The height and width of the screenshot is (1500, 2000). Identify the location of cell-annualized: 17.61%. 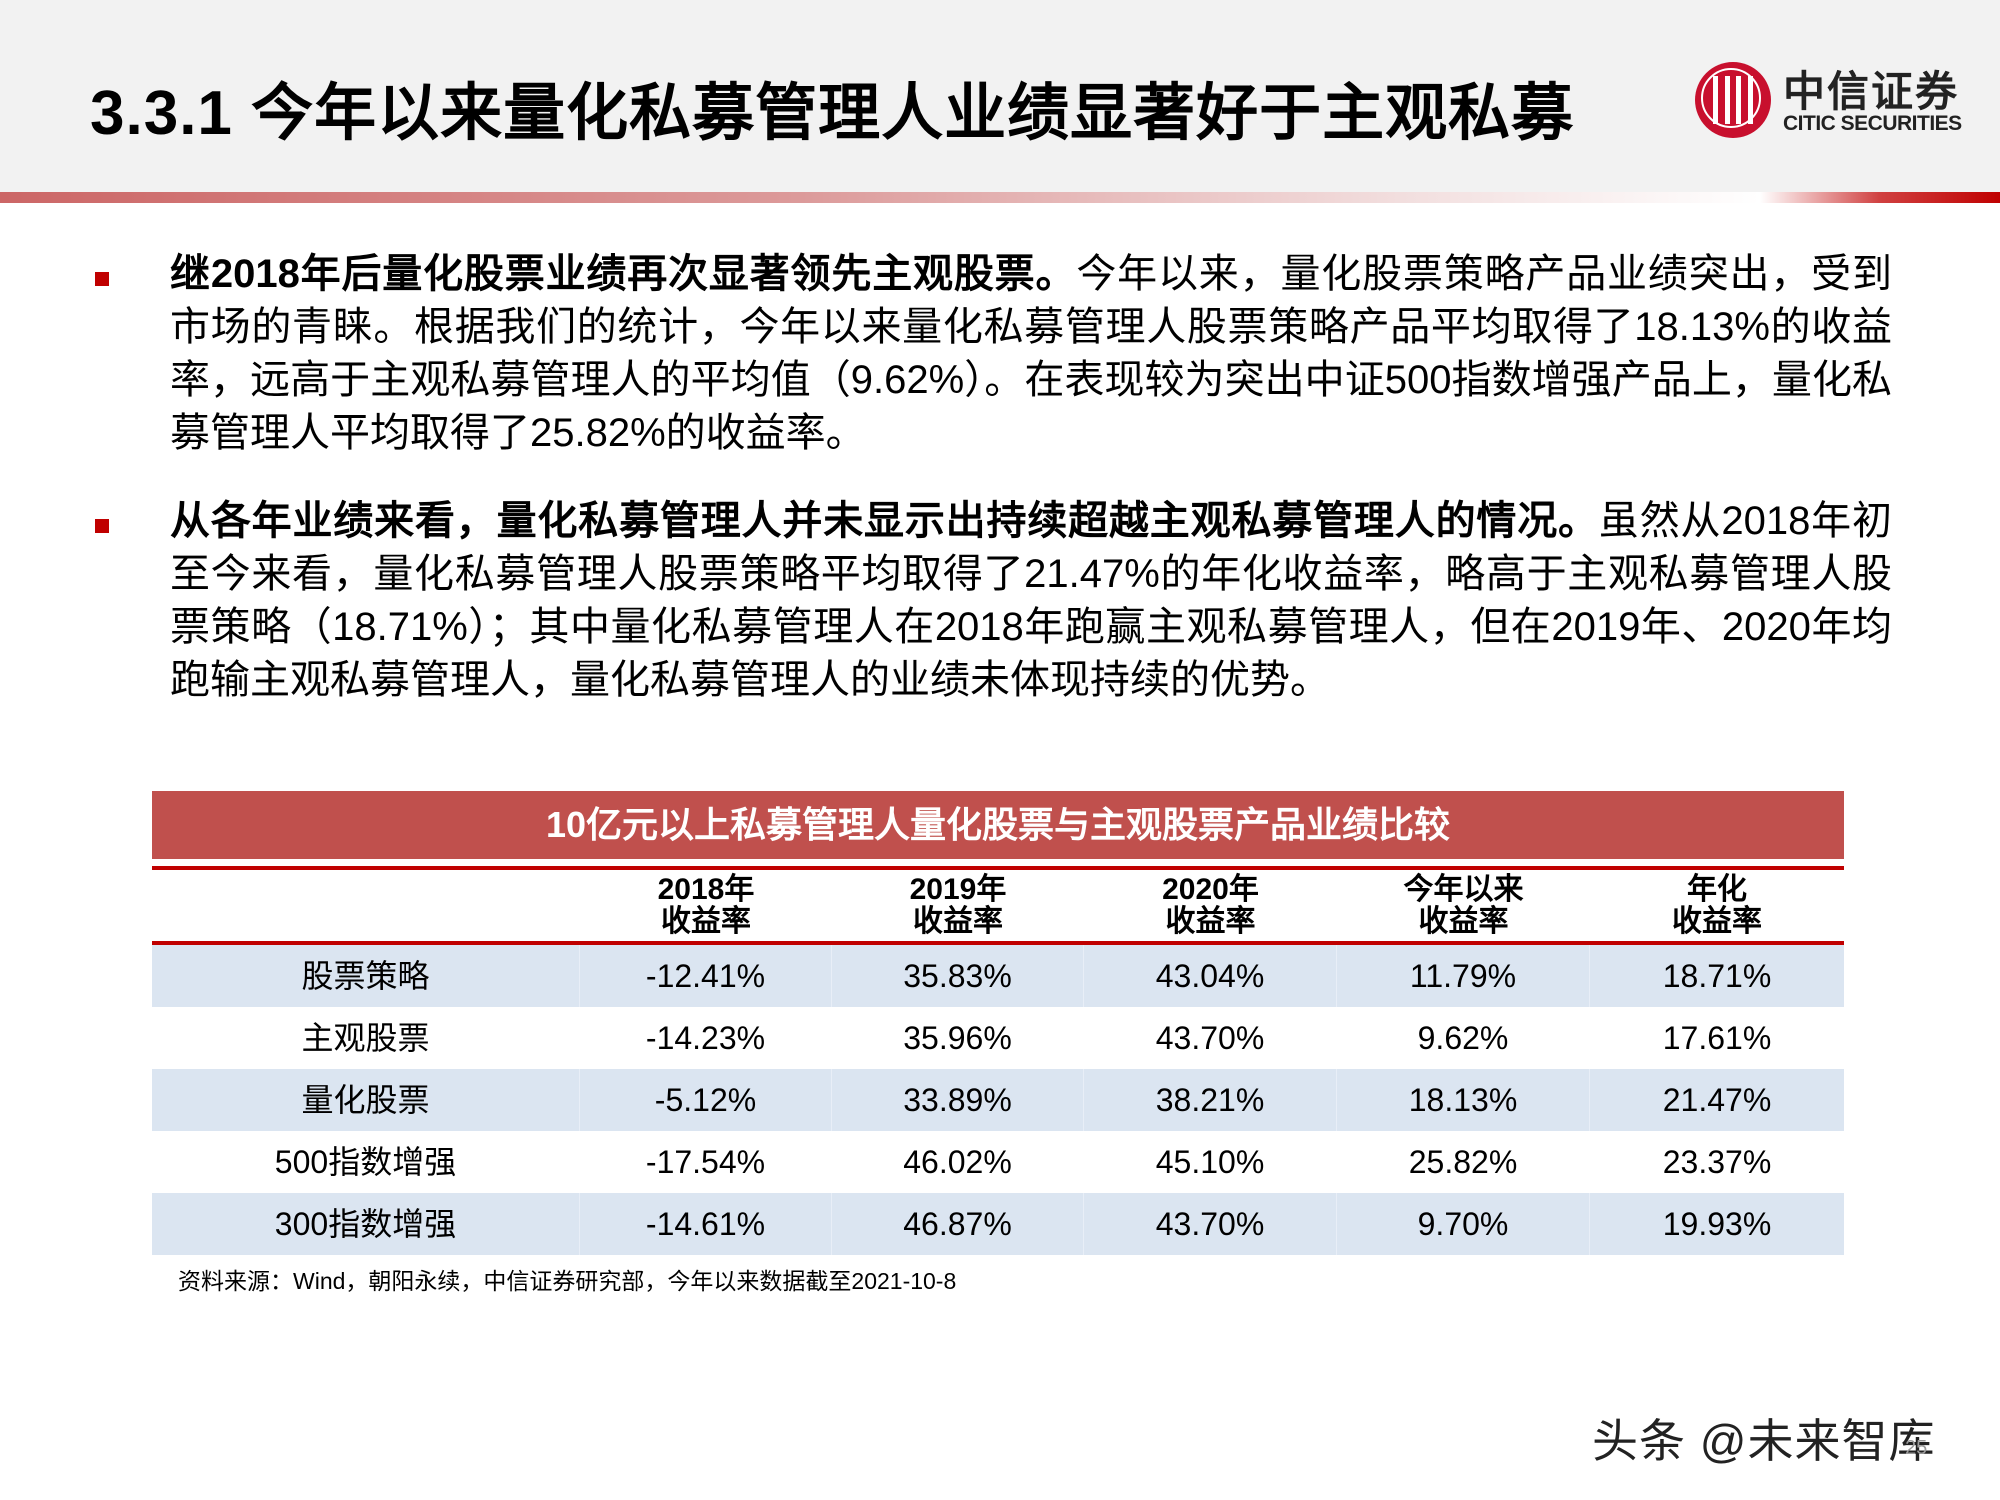
(1717, 1038).